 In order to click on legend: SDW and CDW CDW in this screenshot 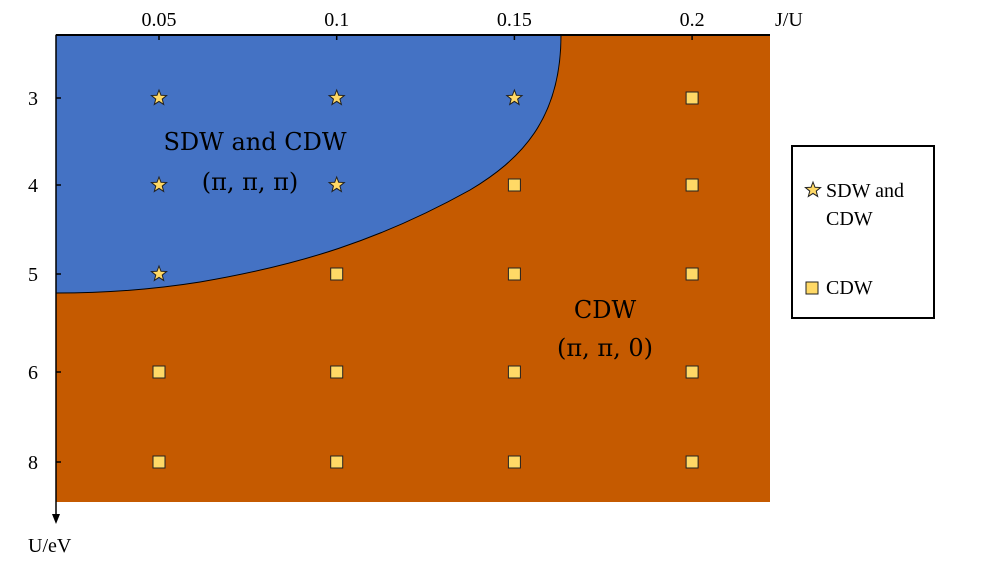, I will do `click(863, 232)`.